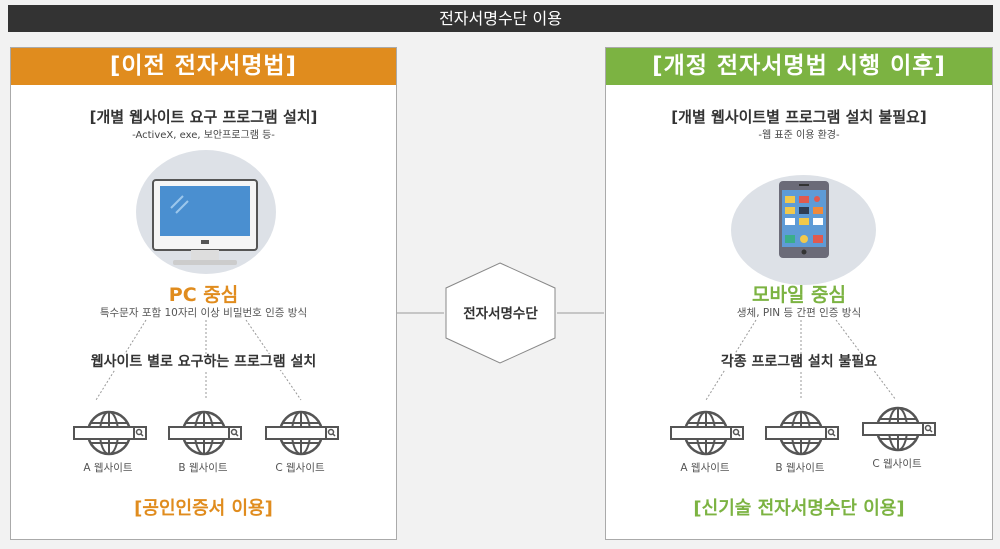 The height and width of the screenshot is (549, 1000). I want to click on left-middle-text: 웹사이트 별로 요구하는 프로그램 설치, so click(203, 361).